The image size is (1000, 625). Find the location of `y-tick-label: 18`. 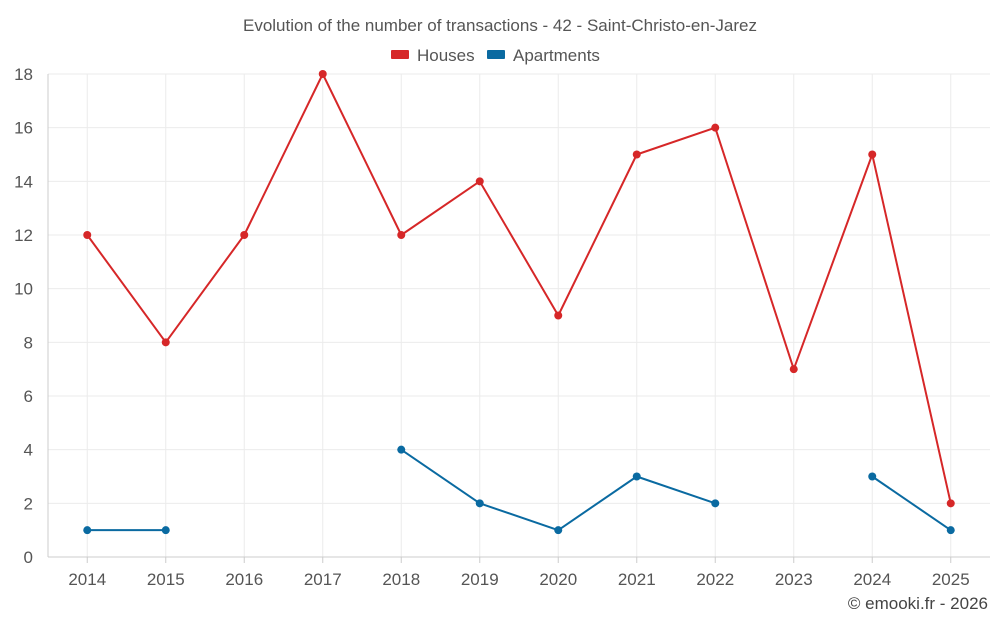

y-tick-label: 18 is located at coordinates (23, 74).